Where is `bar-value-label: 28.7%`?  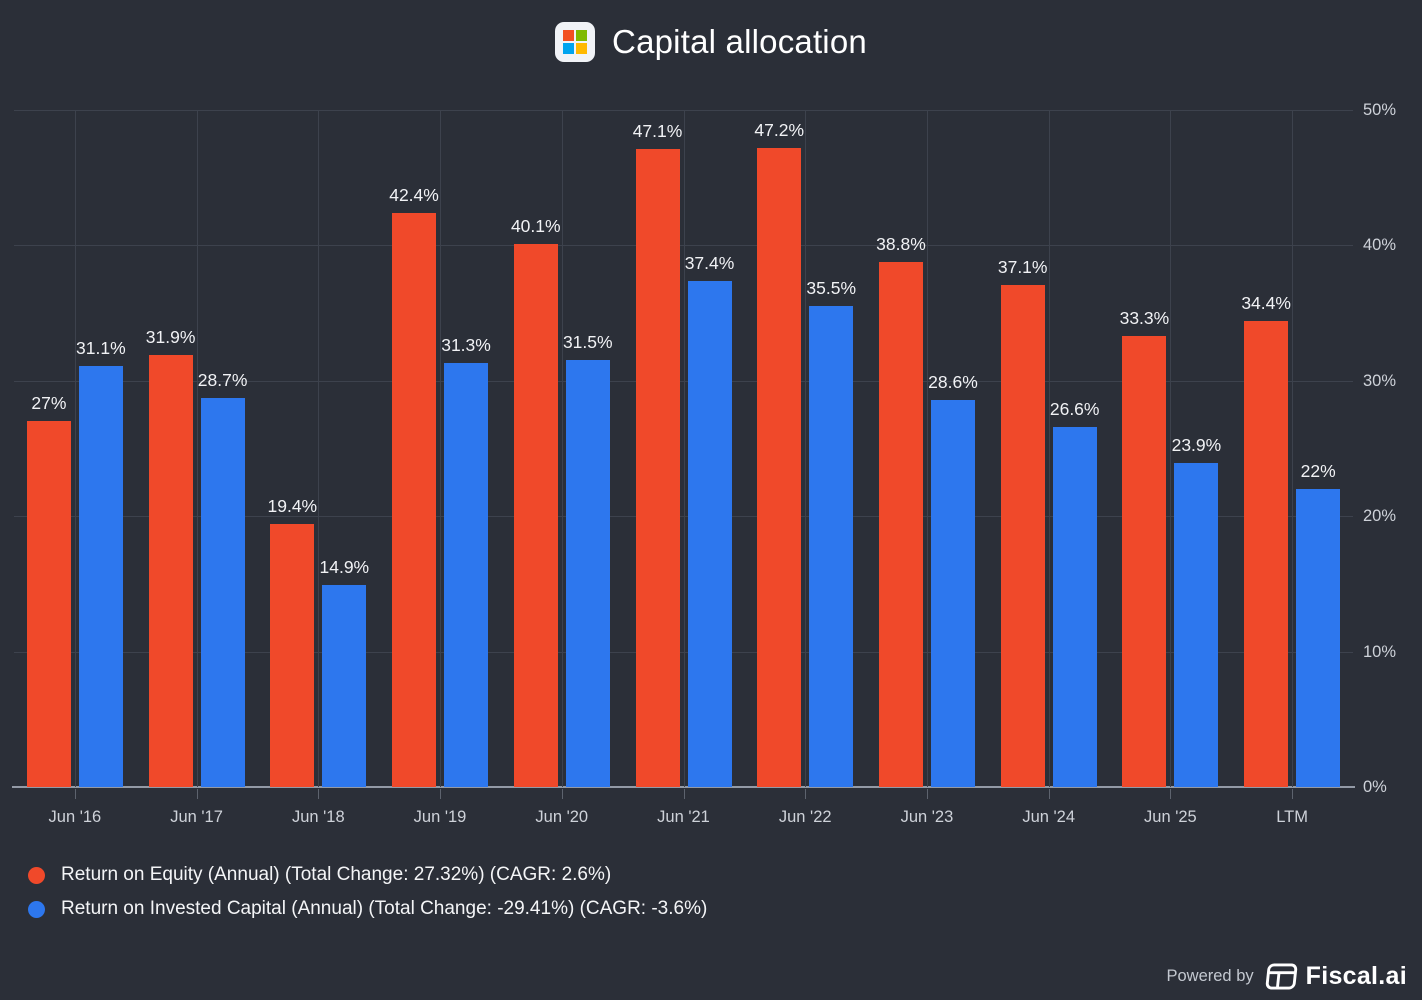
bar-value-label: 28.7% is located at coordinates (222, 380).